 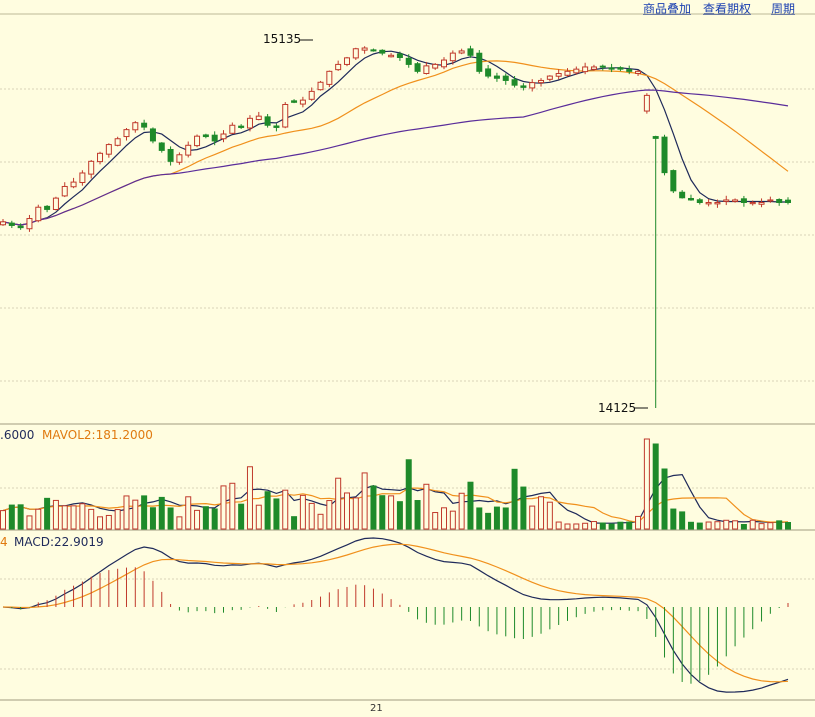 I want to click on x-axis-tick-label: 21, so click(x=376, y=708).